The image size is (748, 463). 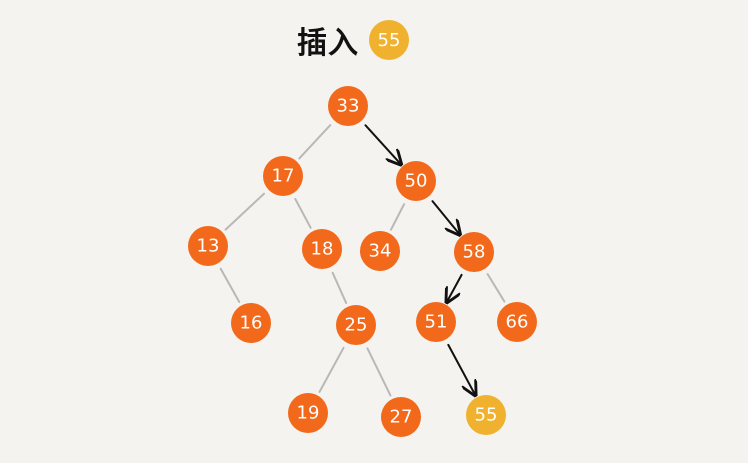 I want to click on tree-node-19: 19, so click(x=308, y=413).